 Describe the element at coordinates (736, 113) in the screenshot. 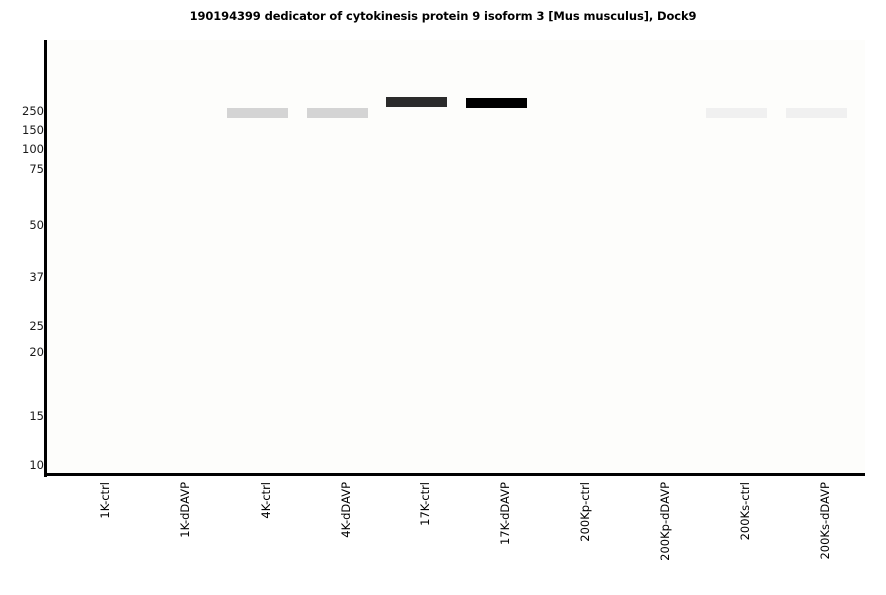

I see `band-200ks-ctrl` at that location.